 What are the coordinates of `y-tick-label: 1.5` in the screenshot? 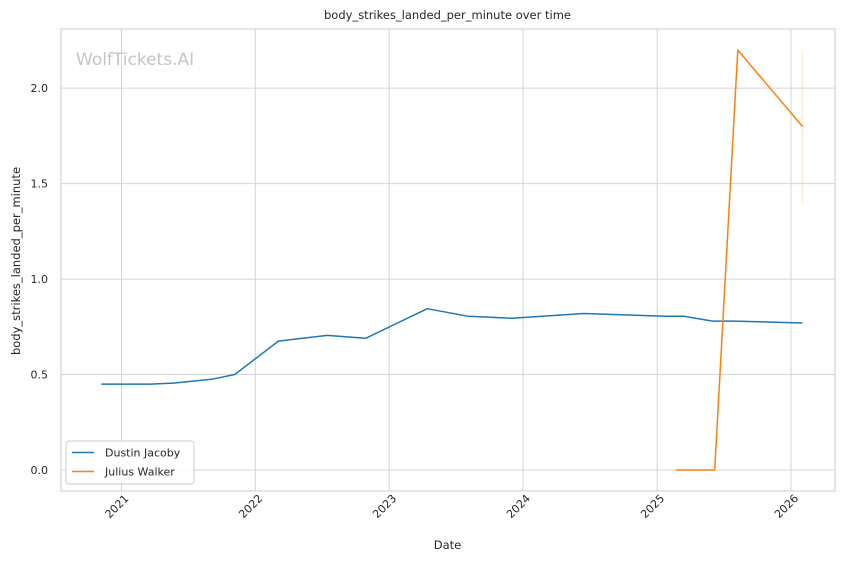 It's located at (40, 184).